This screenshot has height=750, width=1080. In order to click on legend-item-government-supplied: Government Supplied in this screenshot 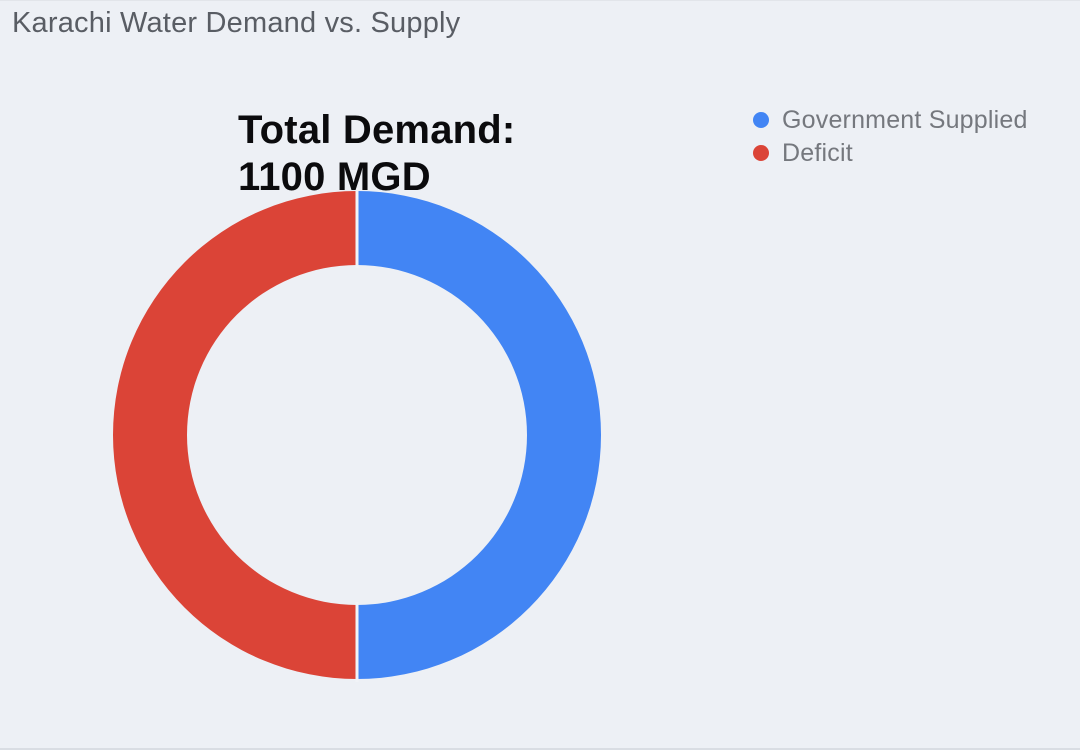, I will do `click(890, 120)`.